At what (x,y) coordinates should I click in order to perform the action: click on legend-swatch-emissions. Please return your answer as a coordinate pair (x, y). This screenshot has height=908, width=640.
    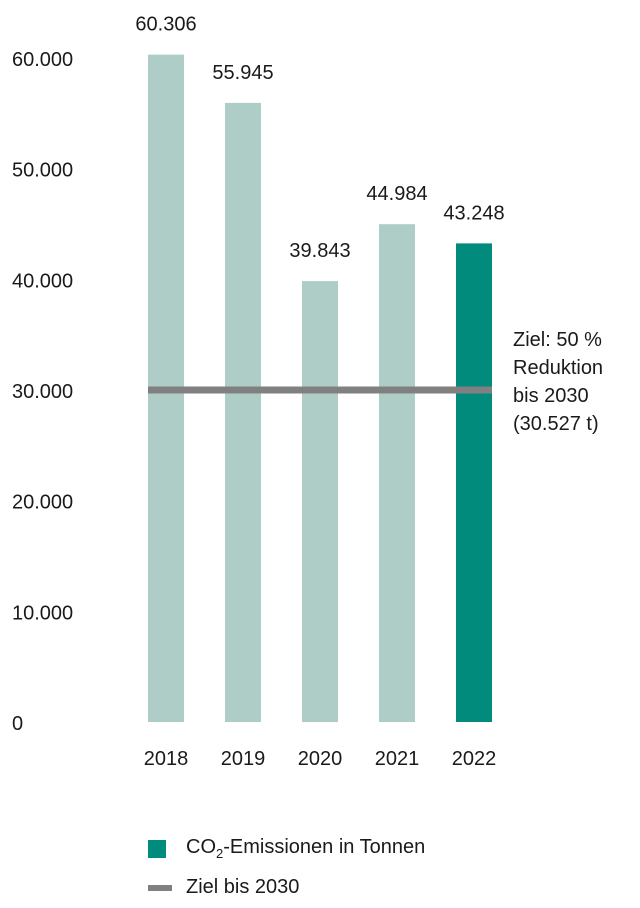
    Looking at the image, I should click on (157, 848).